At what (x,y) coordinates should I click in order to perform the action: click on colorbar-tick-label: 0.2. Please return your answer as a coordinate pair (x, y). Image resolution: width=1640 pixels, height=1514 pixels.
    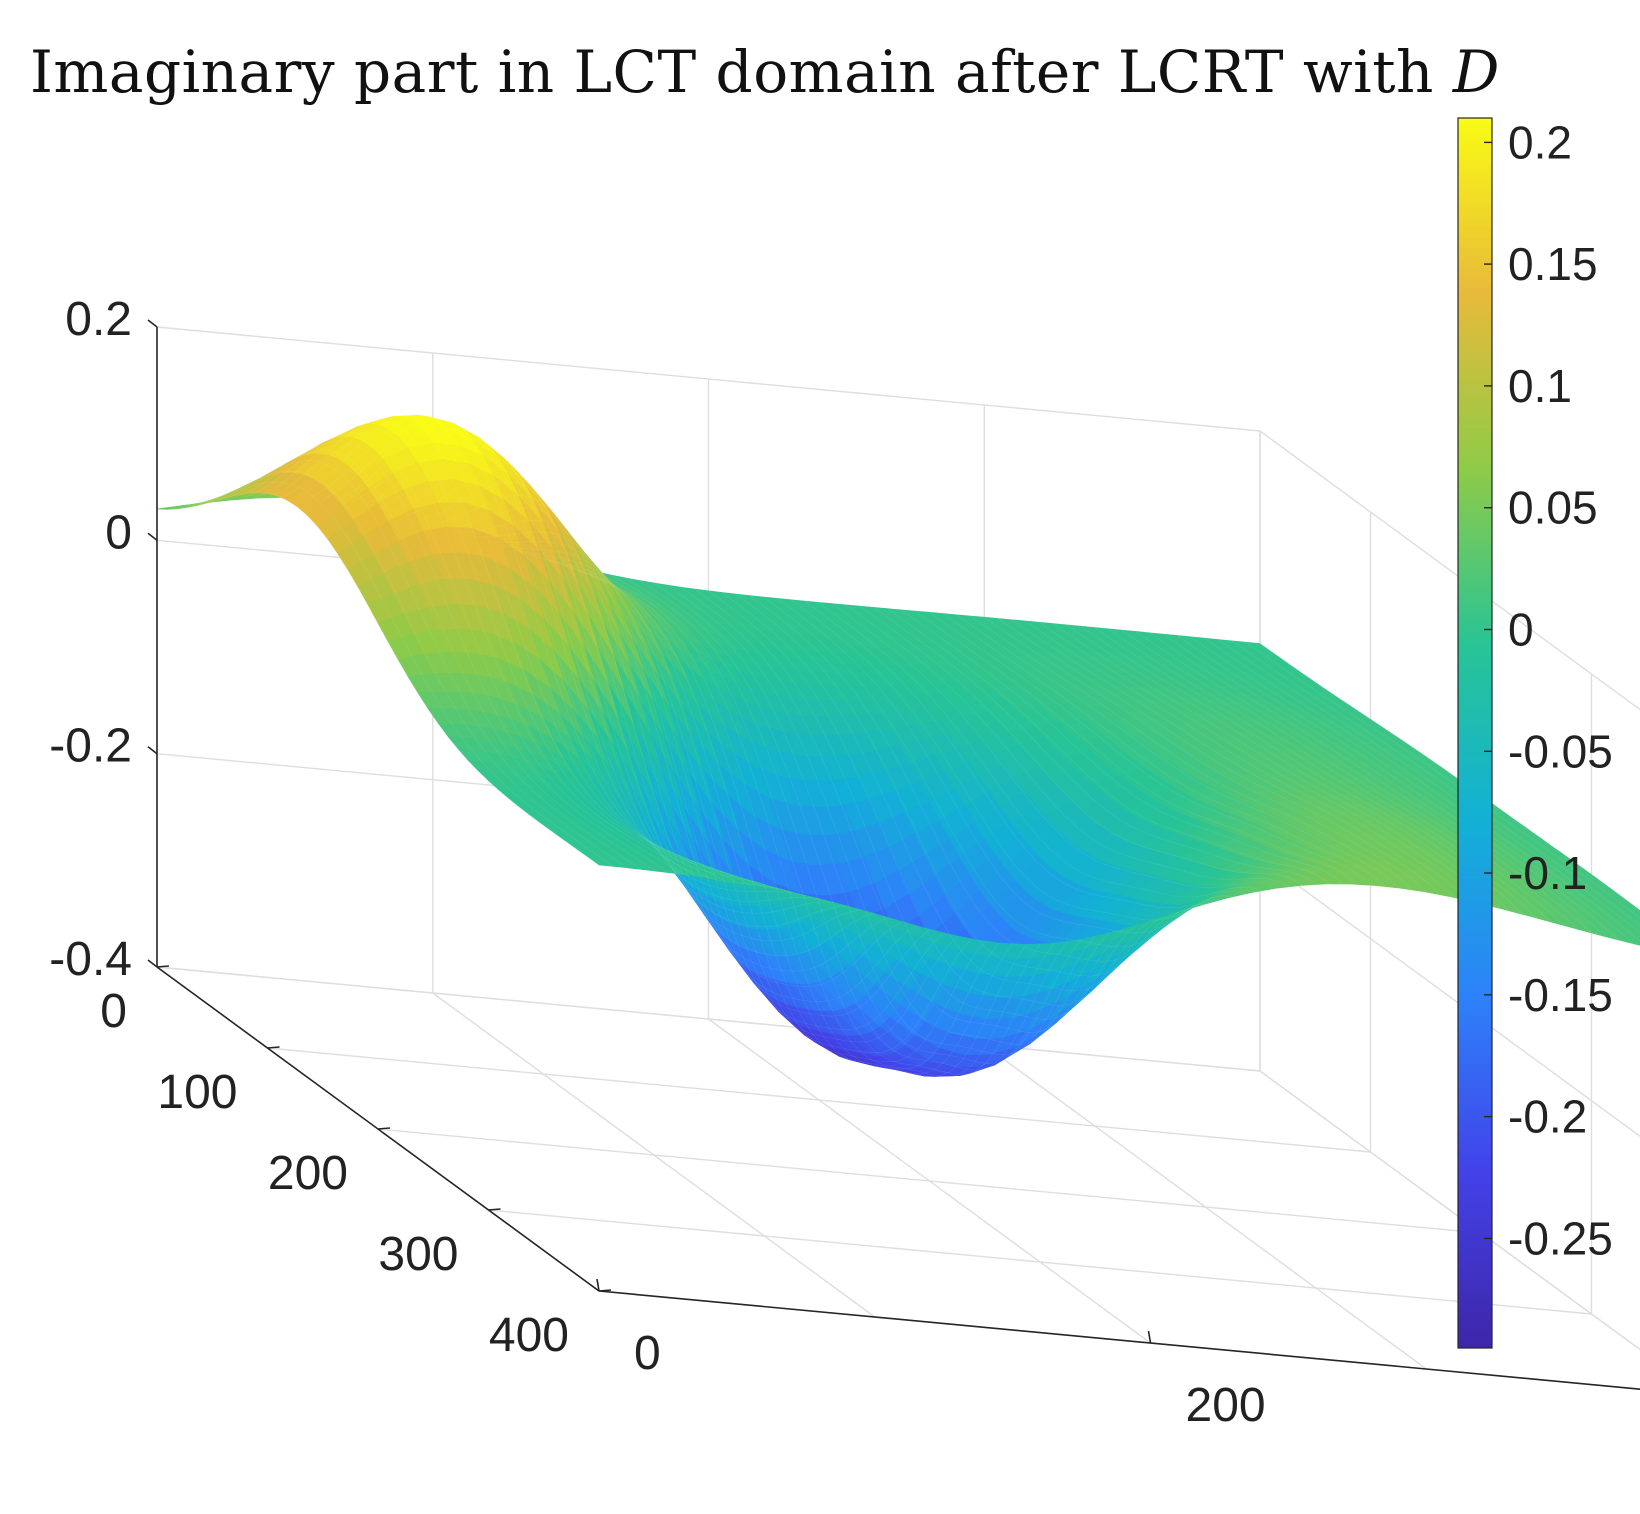
    Looking at the image, I should click on (1540, 142).